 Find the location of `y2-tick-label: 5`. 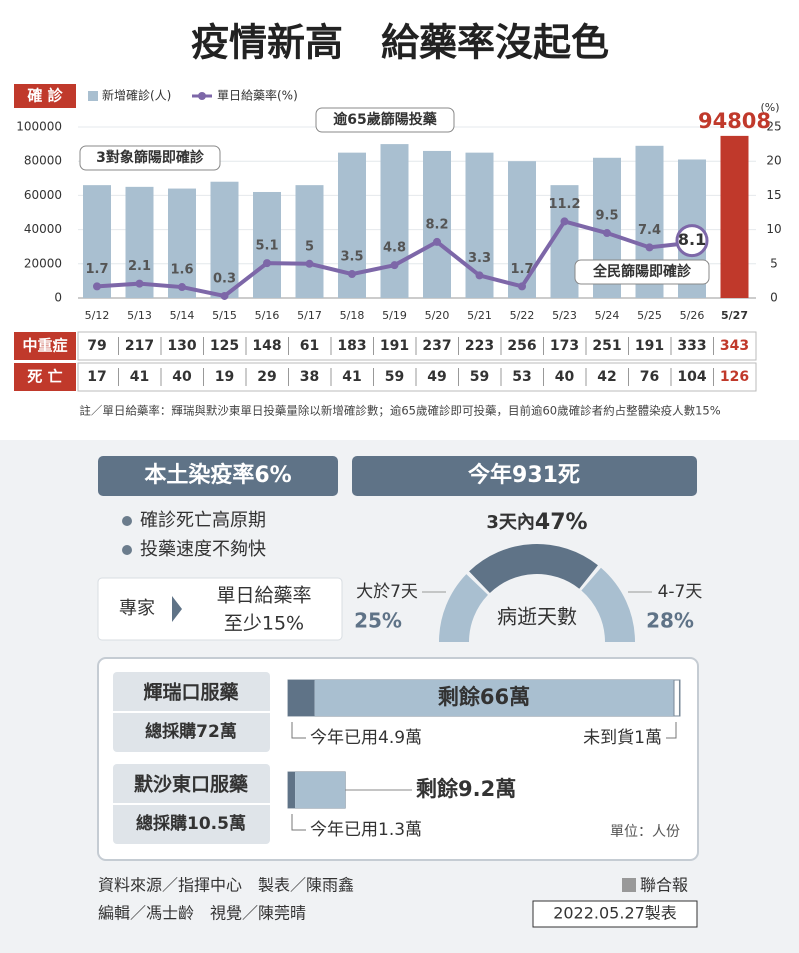

y2-tick-label: 5 is located at coordinates (774, 263).